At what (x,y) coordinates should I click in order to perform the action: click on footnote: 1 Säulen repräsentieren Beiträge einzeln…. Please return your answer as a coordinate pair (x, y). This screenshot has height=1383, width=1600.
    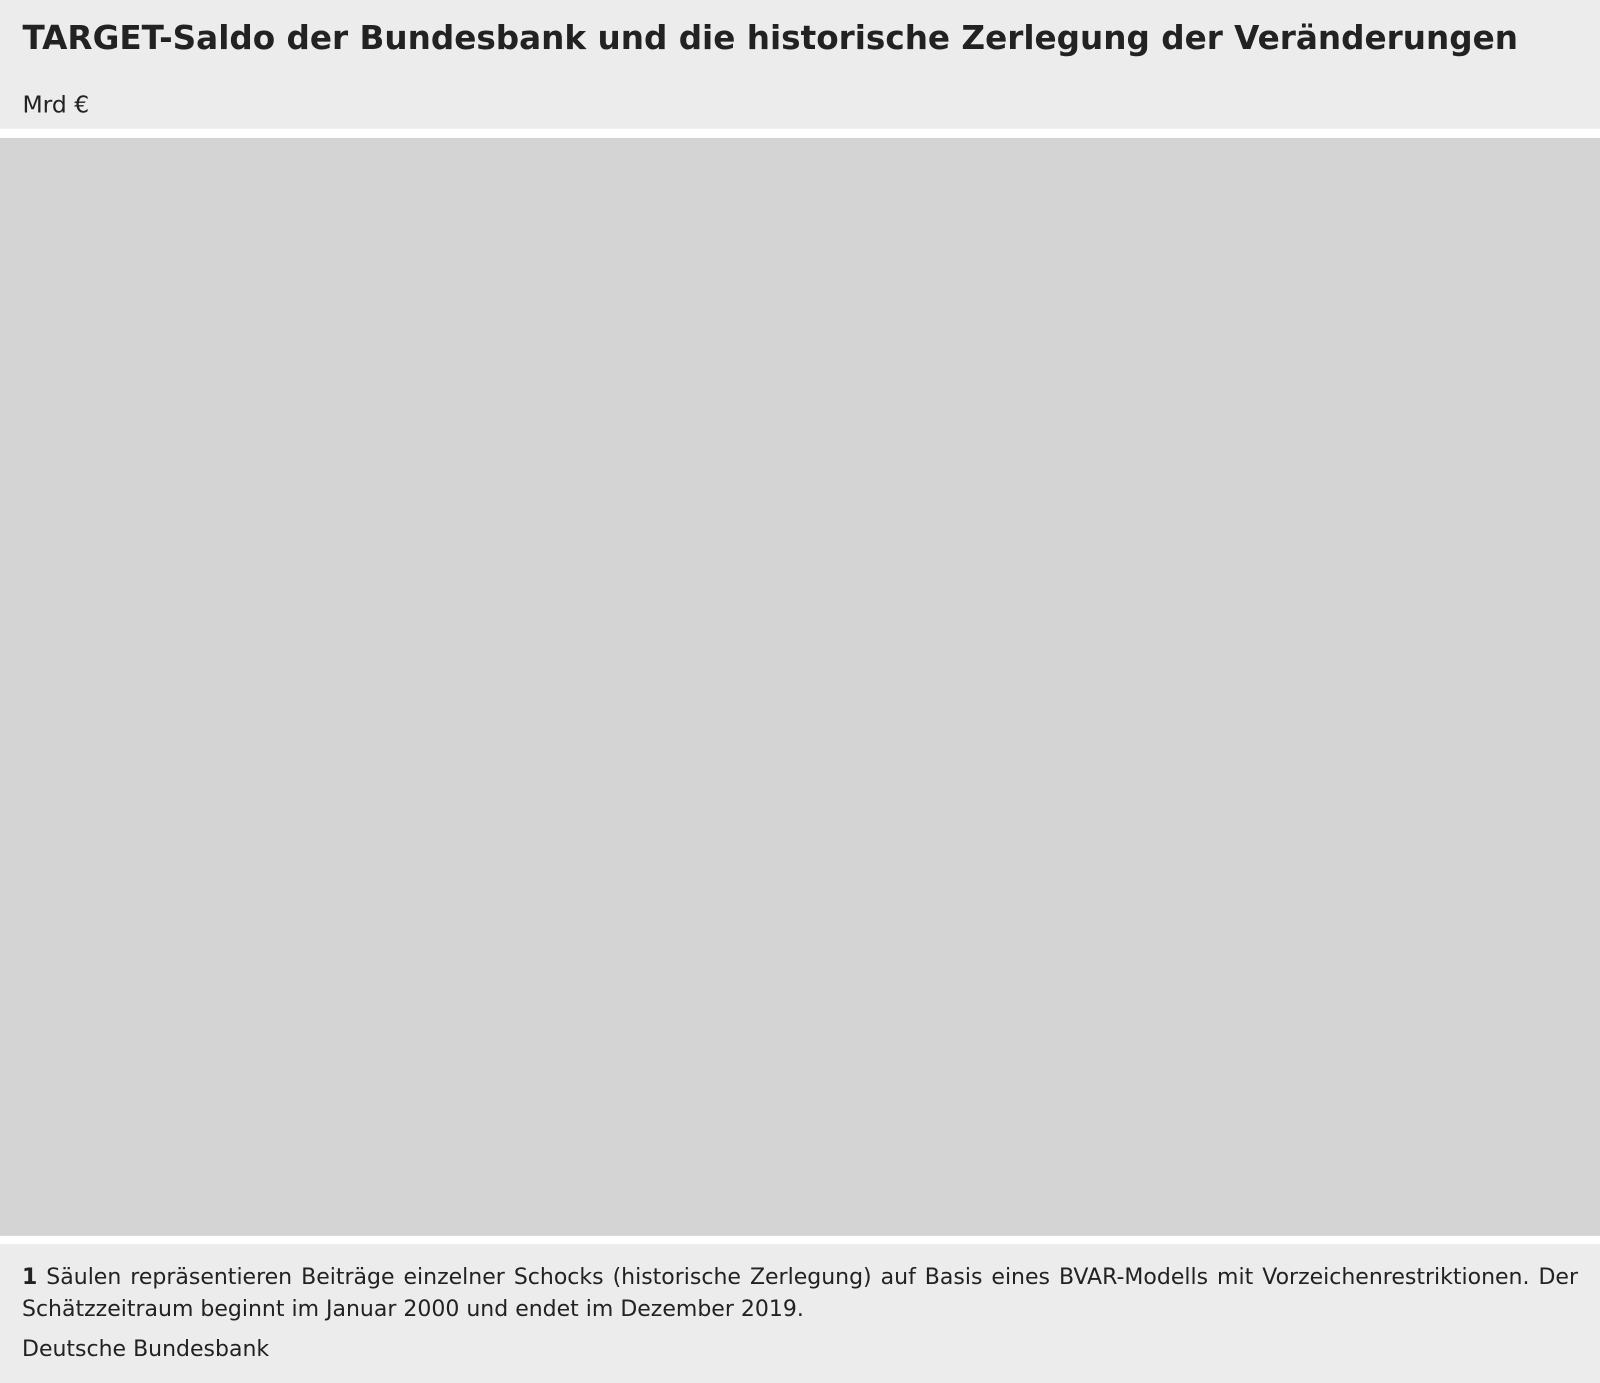
    Looking at the image, I should click on (800, 1294).